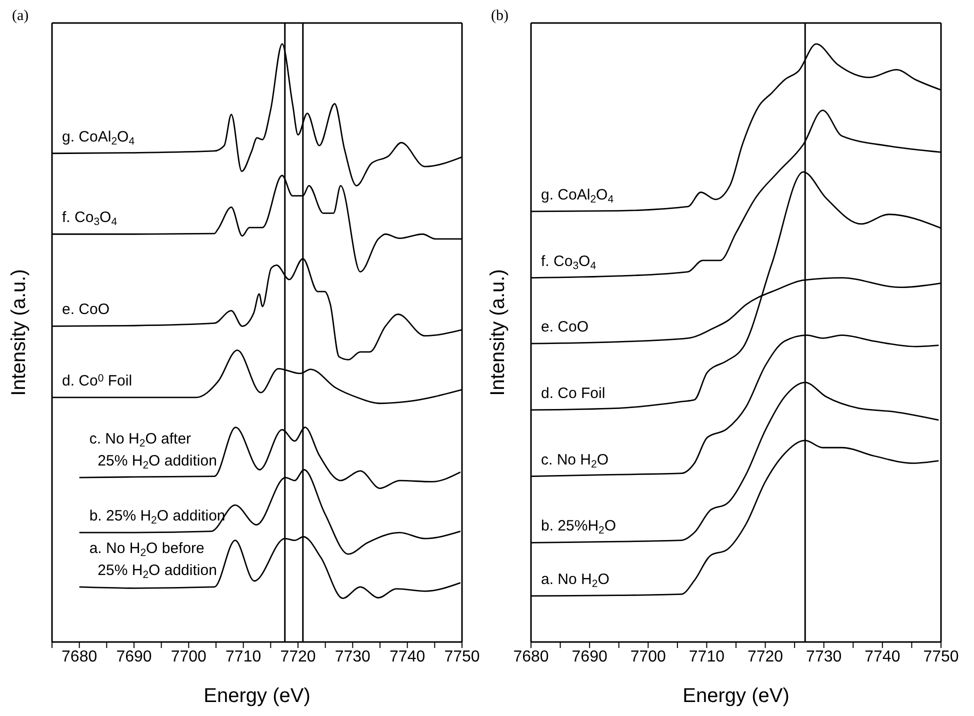  What do you see at coordinates (20, 16) in the screenshot?
I see `chart-title: (a)` at bounding box center [20, 16].